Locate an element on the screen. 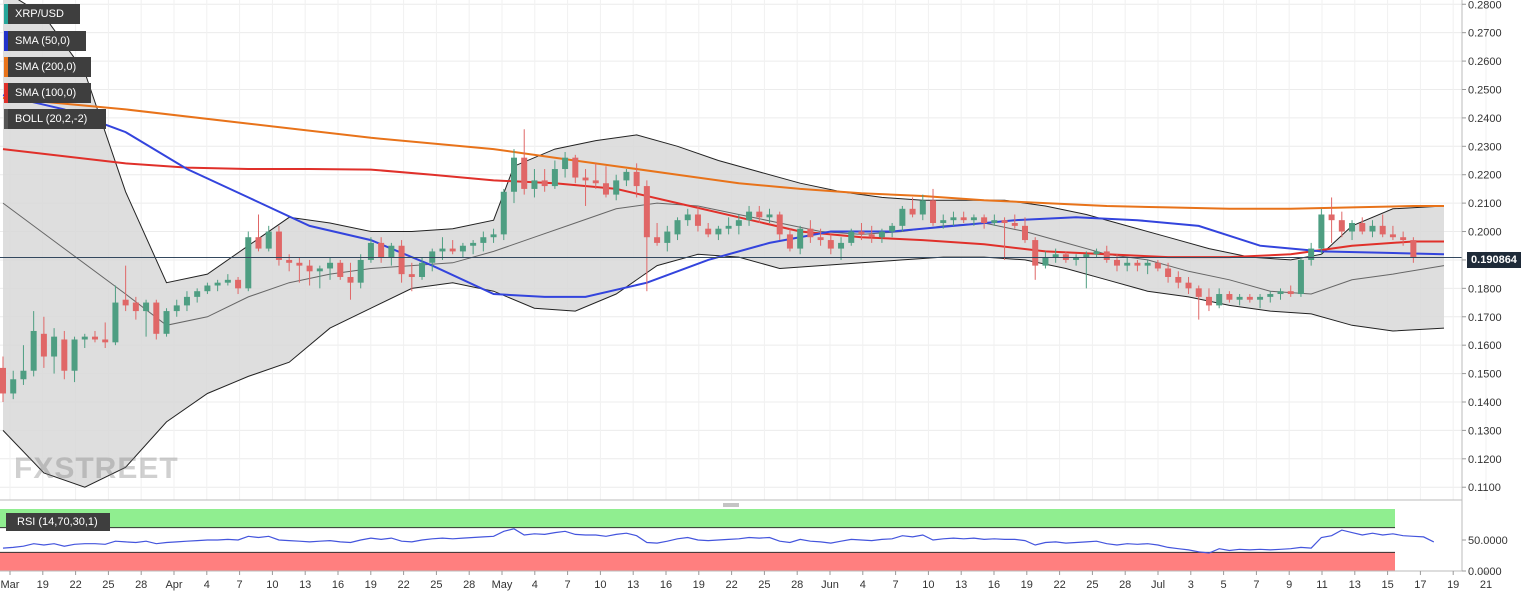  rsi-panel: 50.0000 0.0000 is located at coordinates (754, 543).